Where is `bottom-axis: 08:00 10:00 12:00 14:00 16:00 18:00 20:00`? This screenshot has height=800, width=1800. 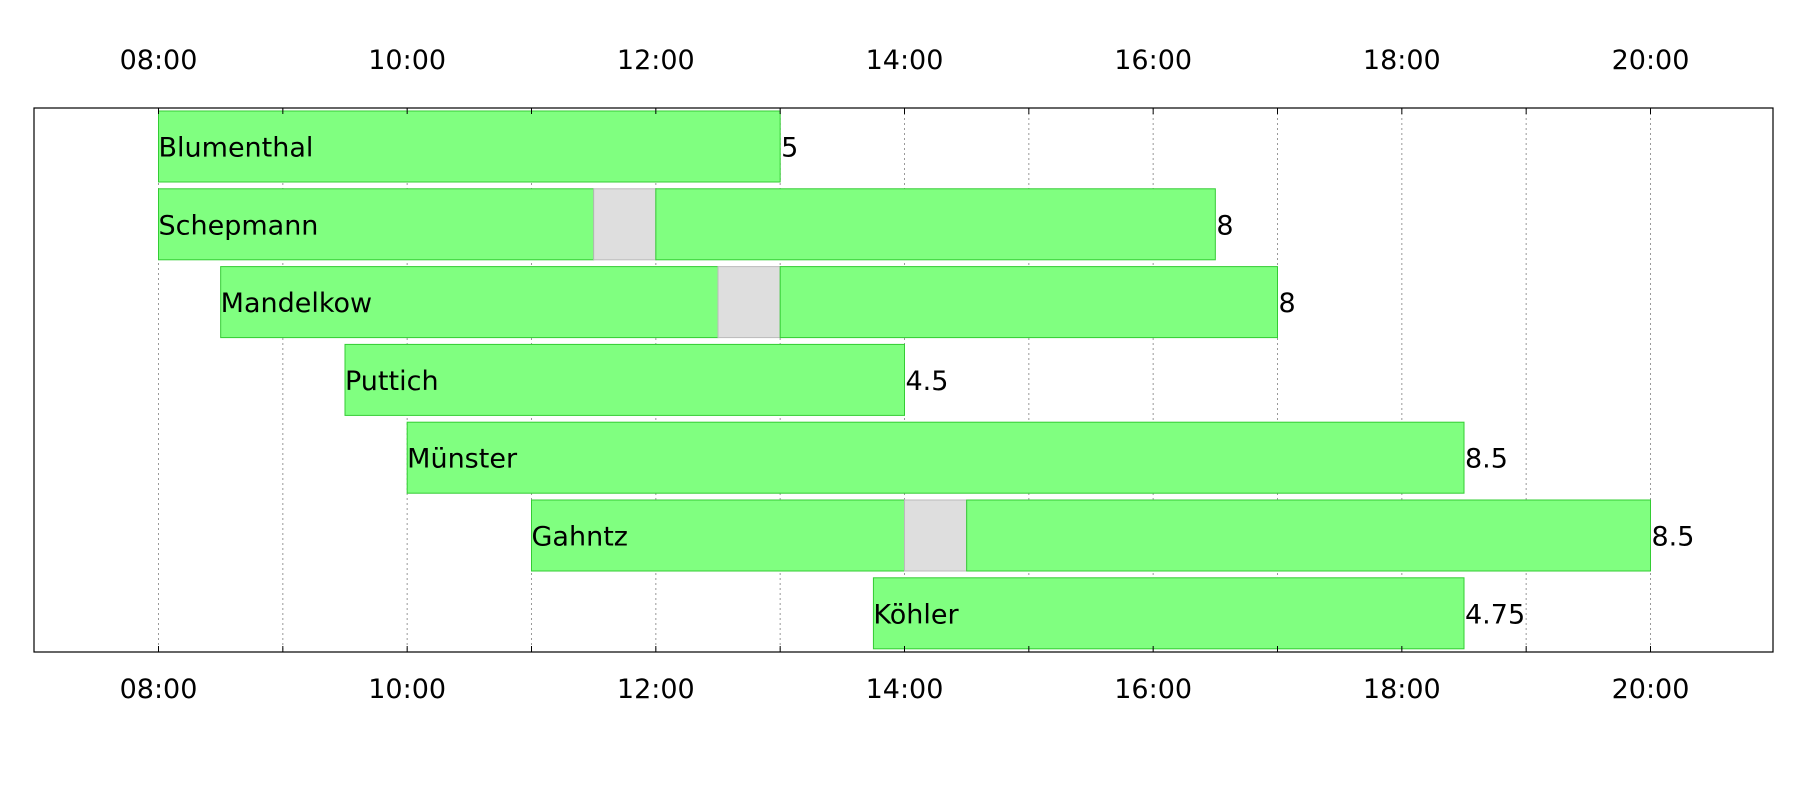
bottom-axis: 08:00 10:00 12:00 14:00 16:00 18:00 20:00 is located at coordinates (905, 689).